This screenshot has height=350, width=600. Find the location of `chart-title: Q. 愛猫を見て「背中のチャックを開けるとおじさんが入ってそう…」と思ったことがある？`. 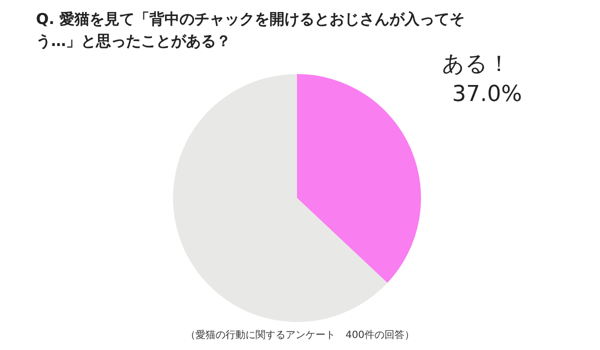

chart-title: Q. 愛猫を見て「背中のチャックを開けるとおじさんが入ってそう…」と思ったことがある？ is located at coordinates (251, 30).